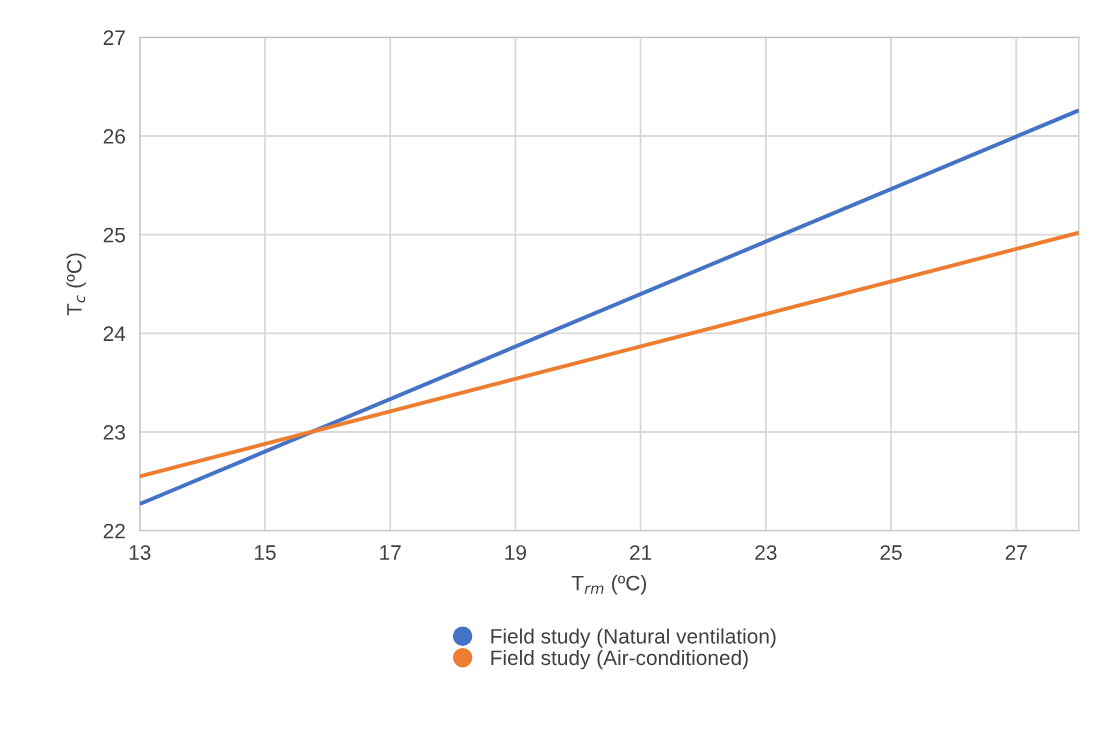 The image size is (1118, 732). I want to click on y-tick-label: 26, so click(114, 136).